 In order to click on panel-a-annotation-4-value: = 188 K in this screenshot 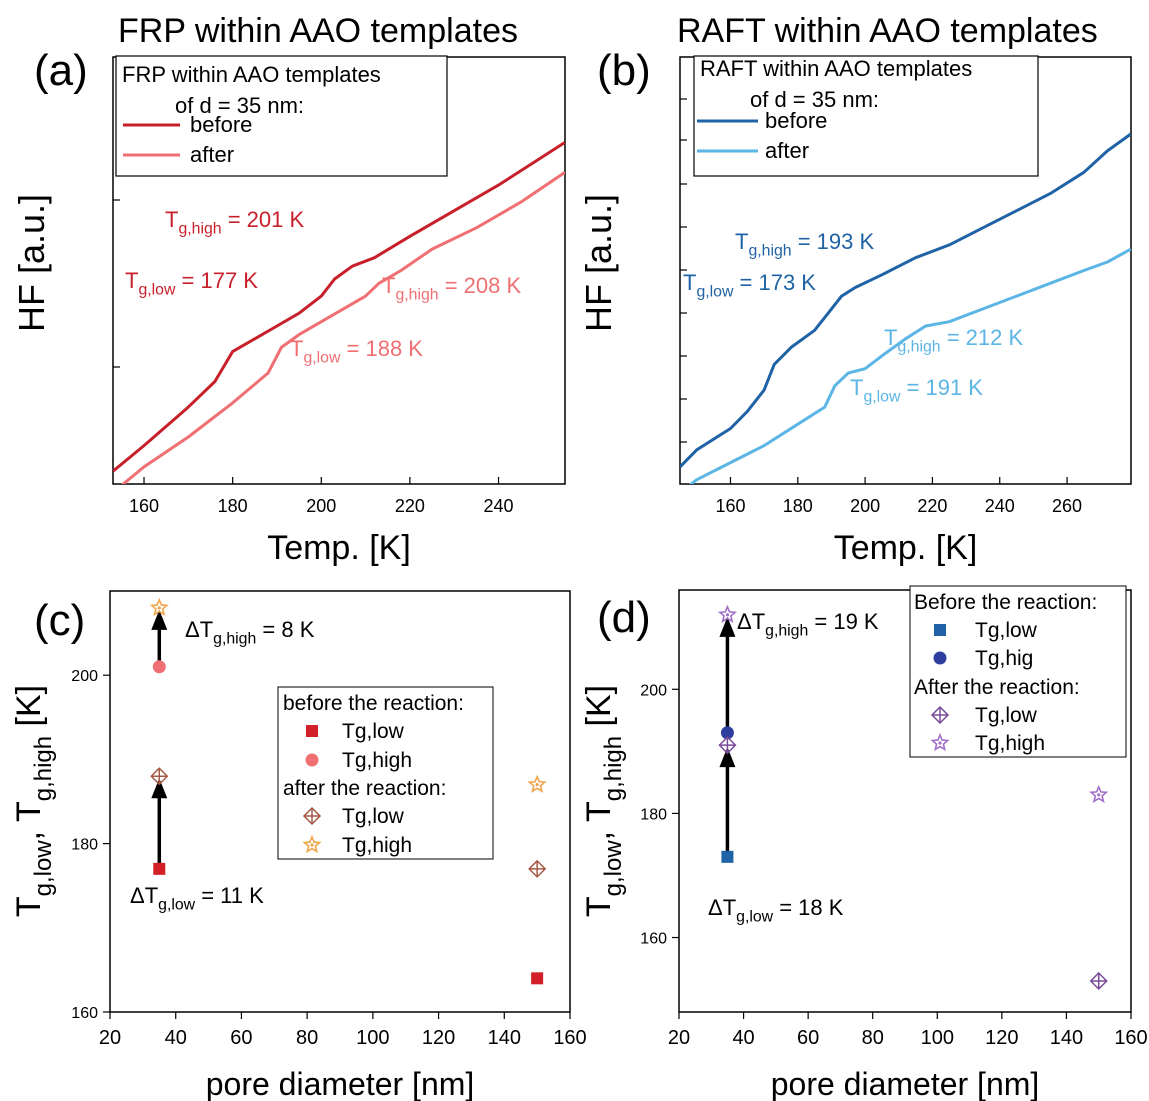, I will do `click(381, 348)`.